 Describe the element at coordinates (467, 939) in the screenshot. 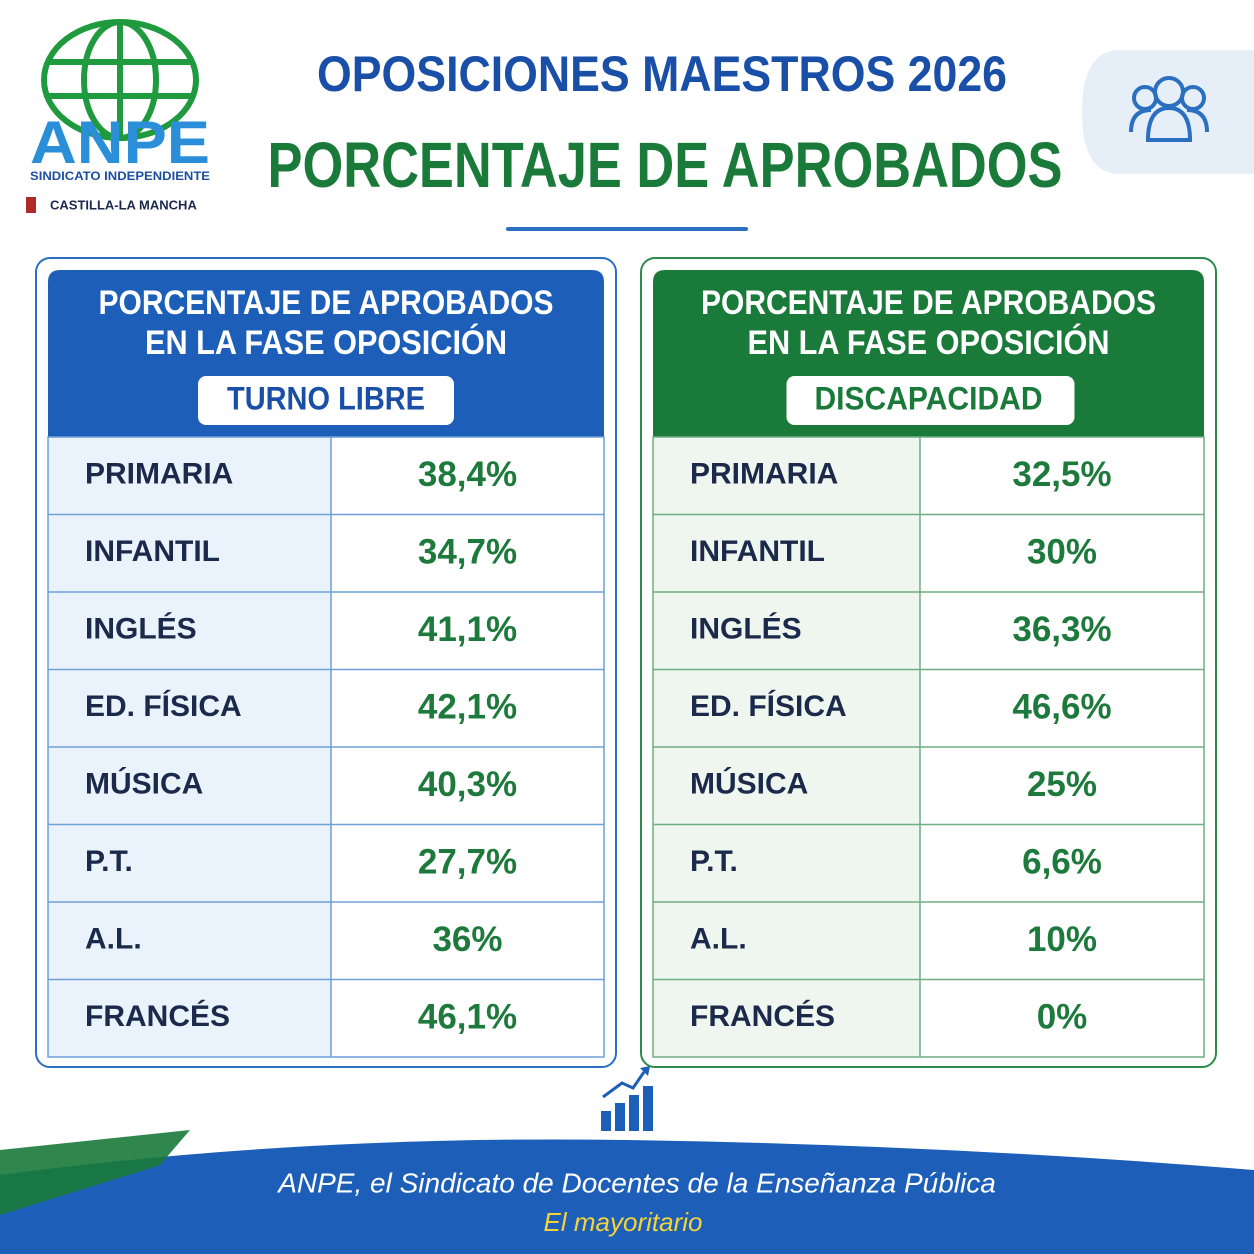

I see `row-value: 36%` at that location.